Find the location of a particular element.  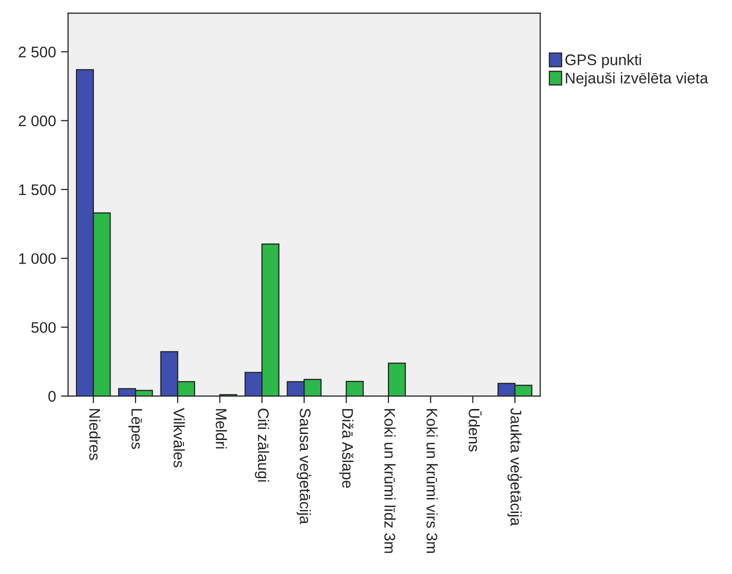

x-tick-label: Koki un krūmi virs 3m is located at coordinates (432, 481).